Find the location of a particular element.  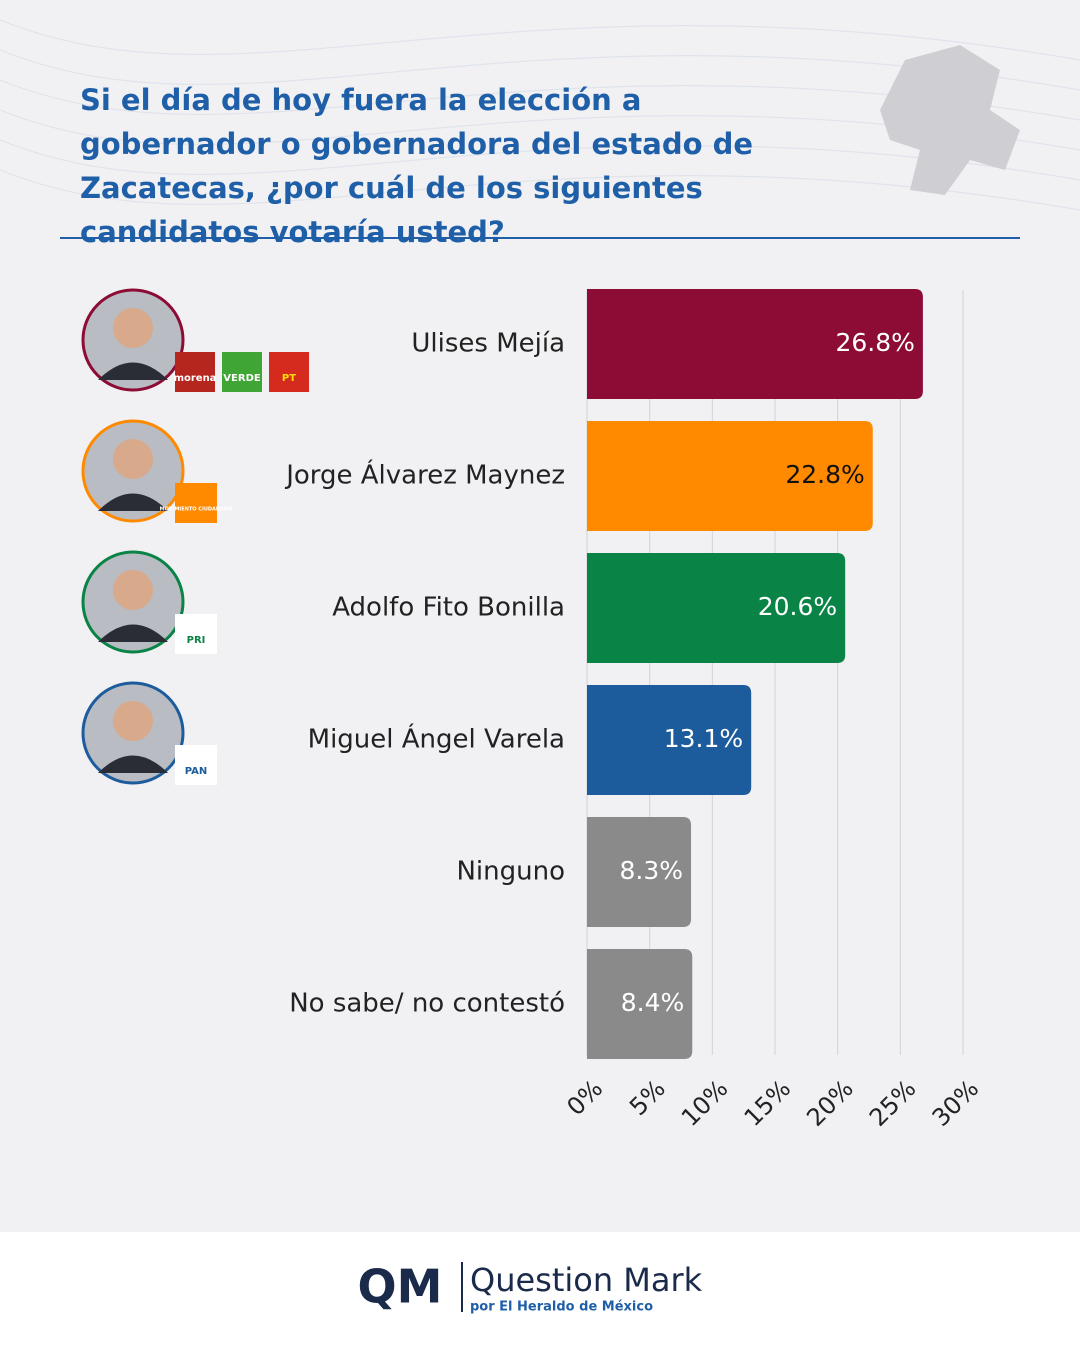

value-label: 13.1% is located at coordinates (703, 738).